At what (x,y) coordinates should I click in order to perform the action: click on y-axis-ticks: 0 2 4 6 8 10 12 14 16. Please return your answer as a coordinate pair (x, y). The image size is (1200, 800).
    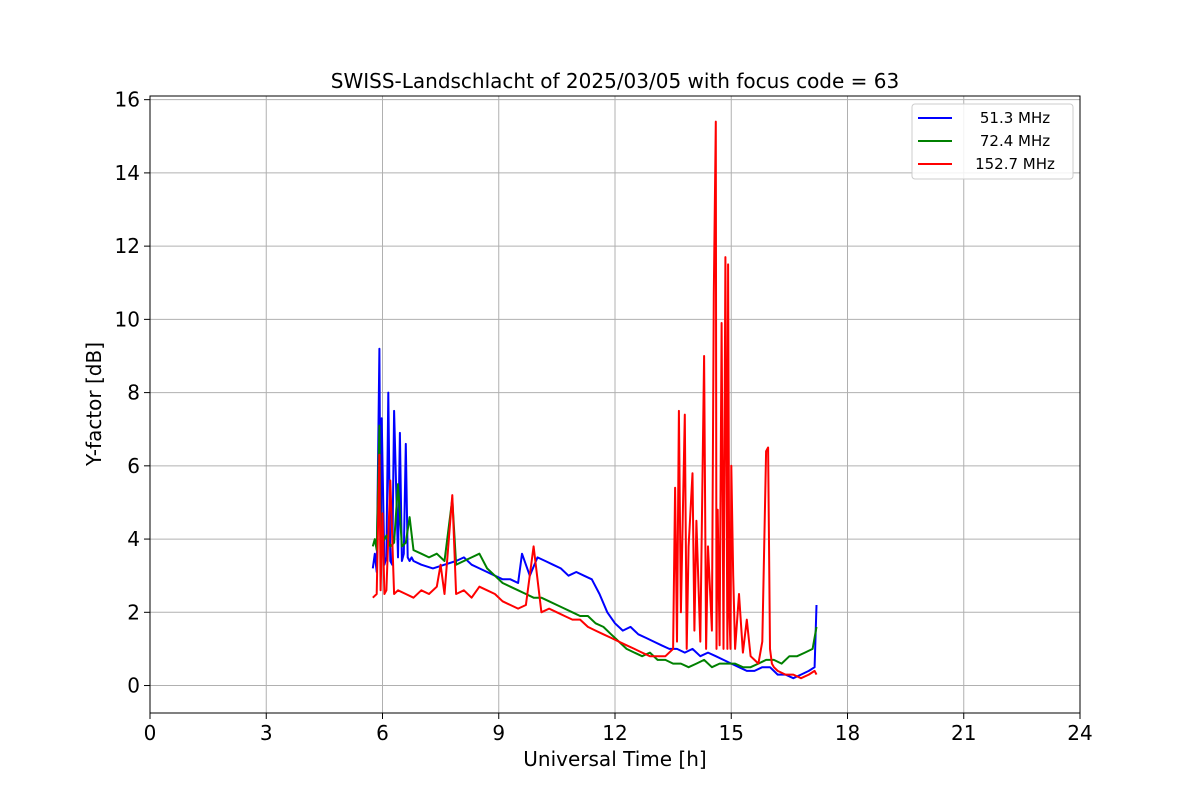
    Looking at the image, I should click on (132, 393).